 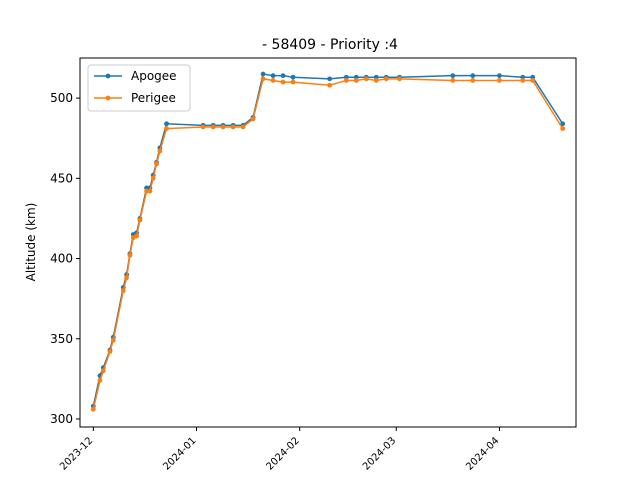 What do you see at coordinates (31, 242) in the screenshot?
I see `y-axis-title: Altitude (km)` at bounding box center [31, 242].